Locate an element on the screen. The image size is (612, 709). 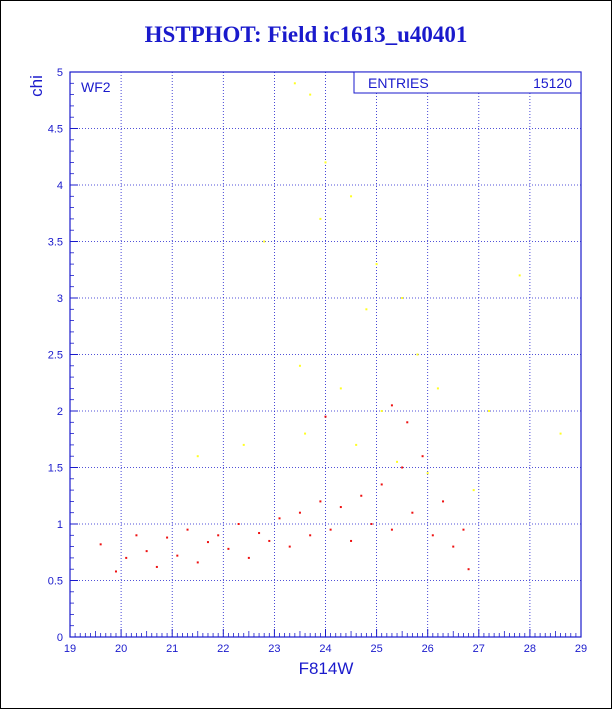
y-tick-label: 4 is located at coordinates (60, 186).